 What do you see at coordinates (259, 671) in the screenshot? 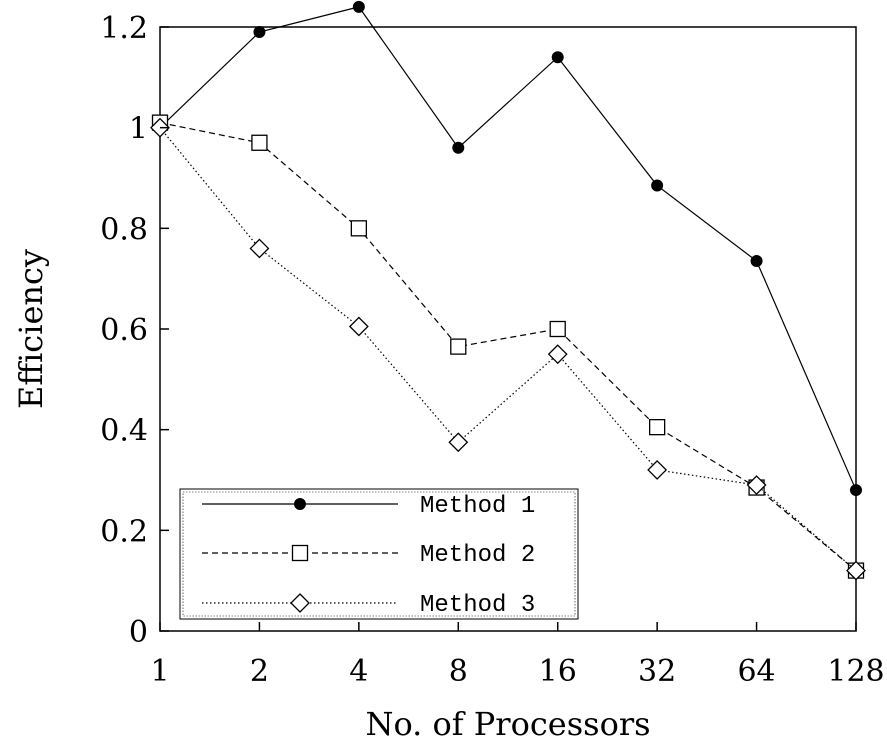
I see `x-tick-label: 2` at bounding box center [259, 671].